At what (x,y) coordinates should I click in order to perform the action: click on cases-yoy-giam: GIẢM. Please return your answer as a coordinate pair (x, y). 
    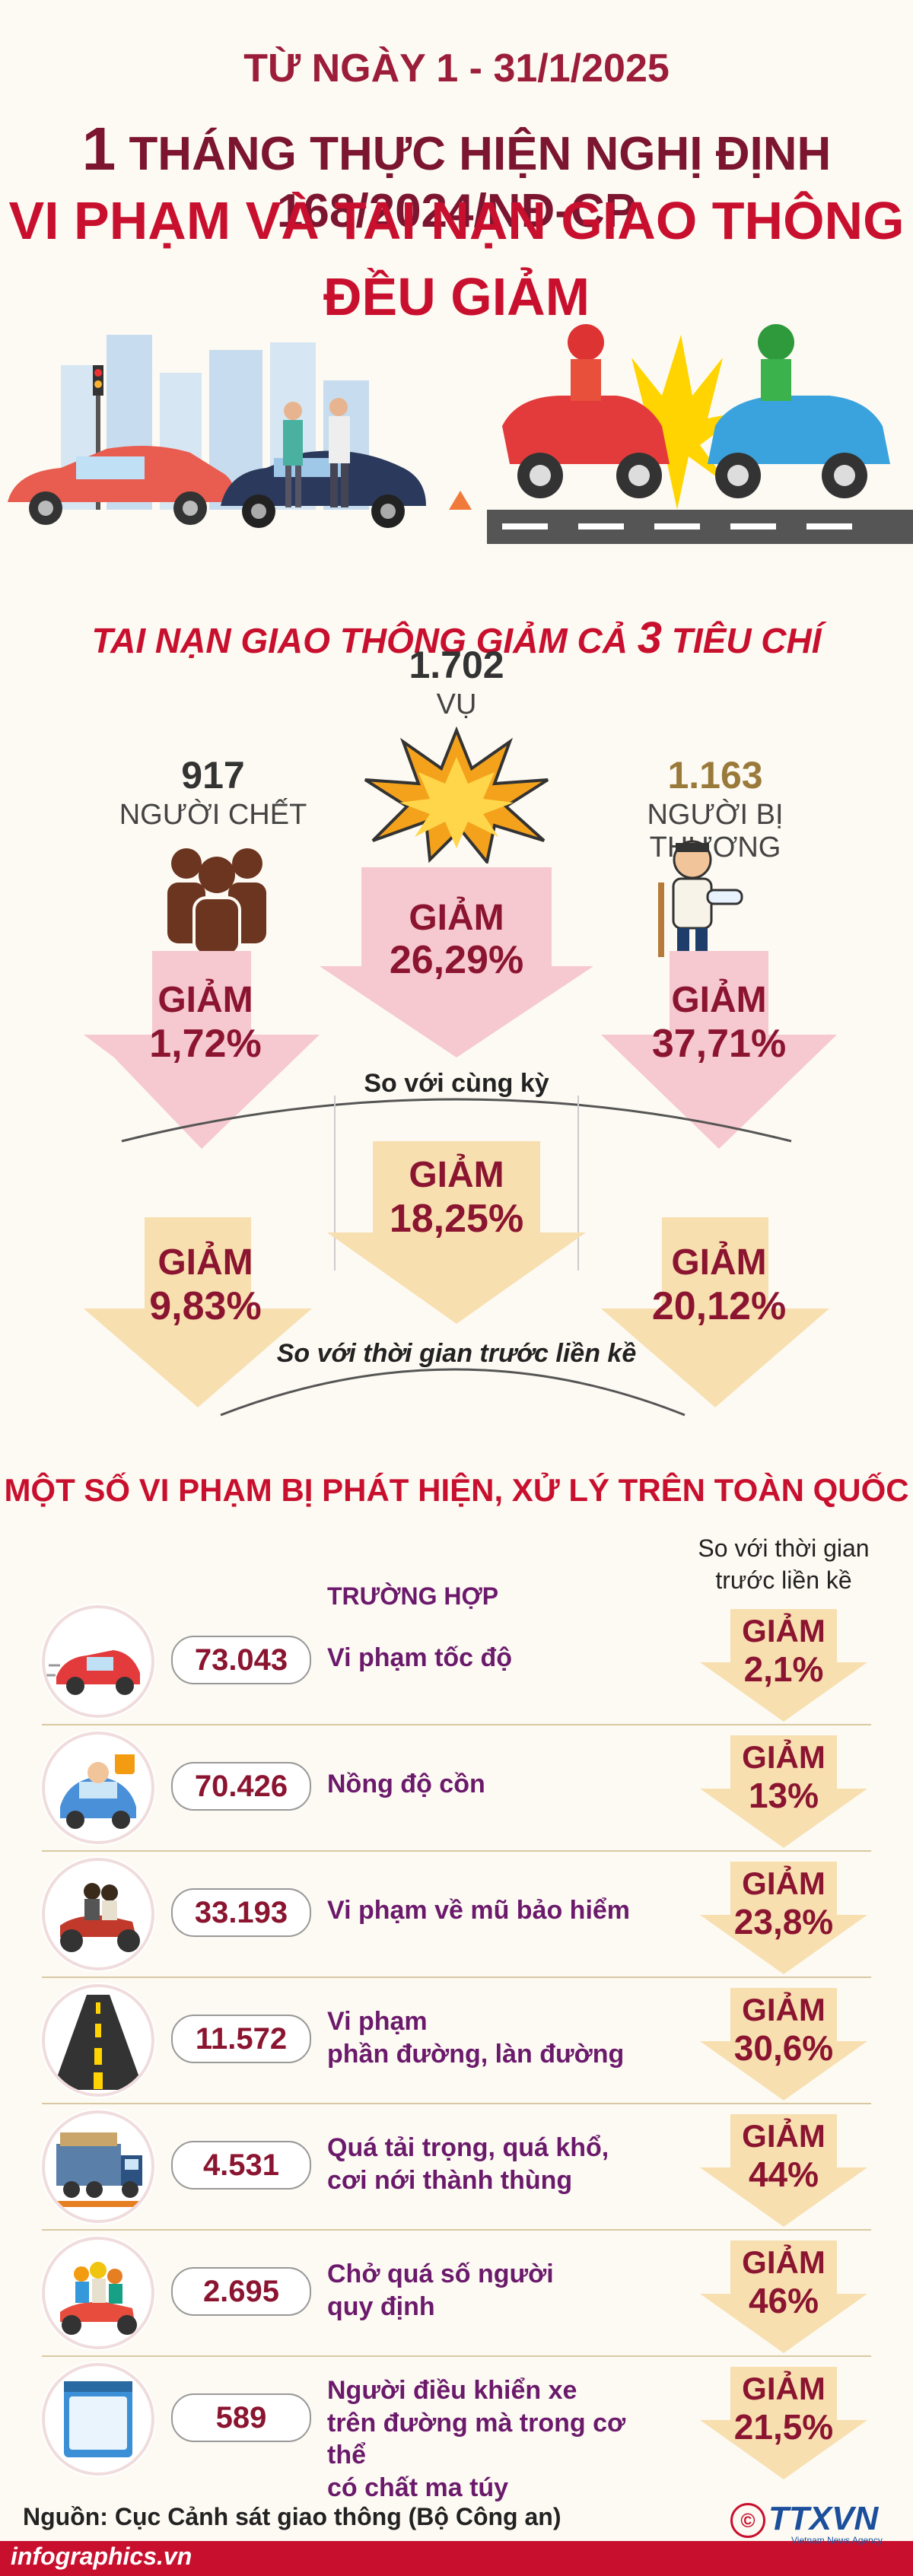
    Looking at the image, I should click on (456, 918).